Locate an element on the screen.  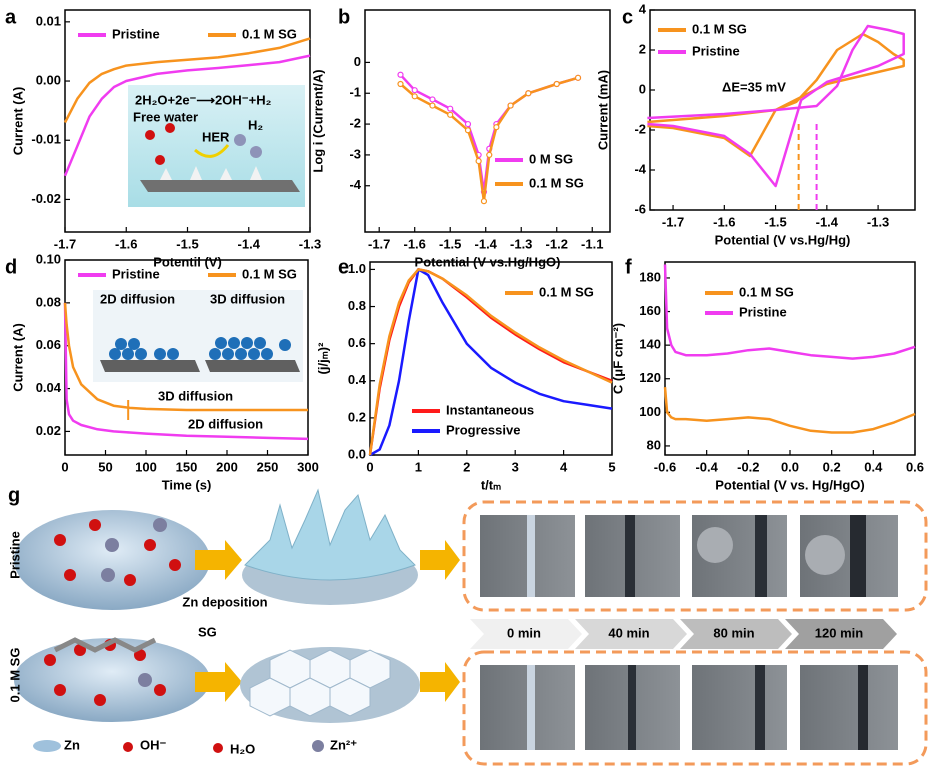
legend-label: Zn is located at coordinates (72, 744).